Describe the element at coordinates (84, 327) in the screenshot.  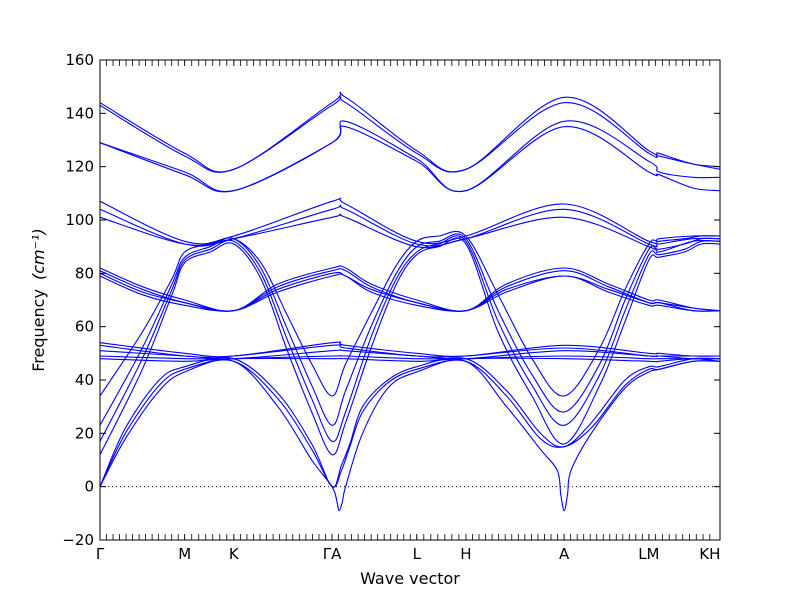
I see `y-tick-label: 60` at that location.